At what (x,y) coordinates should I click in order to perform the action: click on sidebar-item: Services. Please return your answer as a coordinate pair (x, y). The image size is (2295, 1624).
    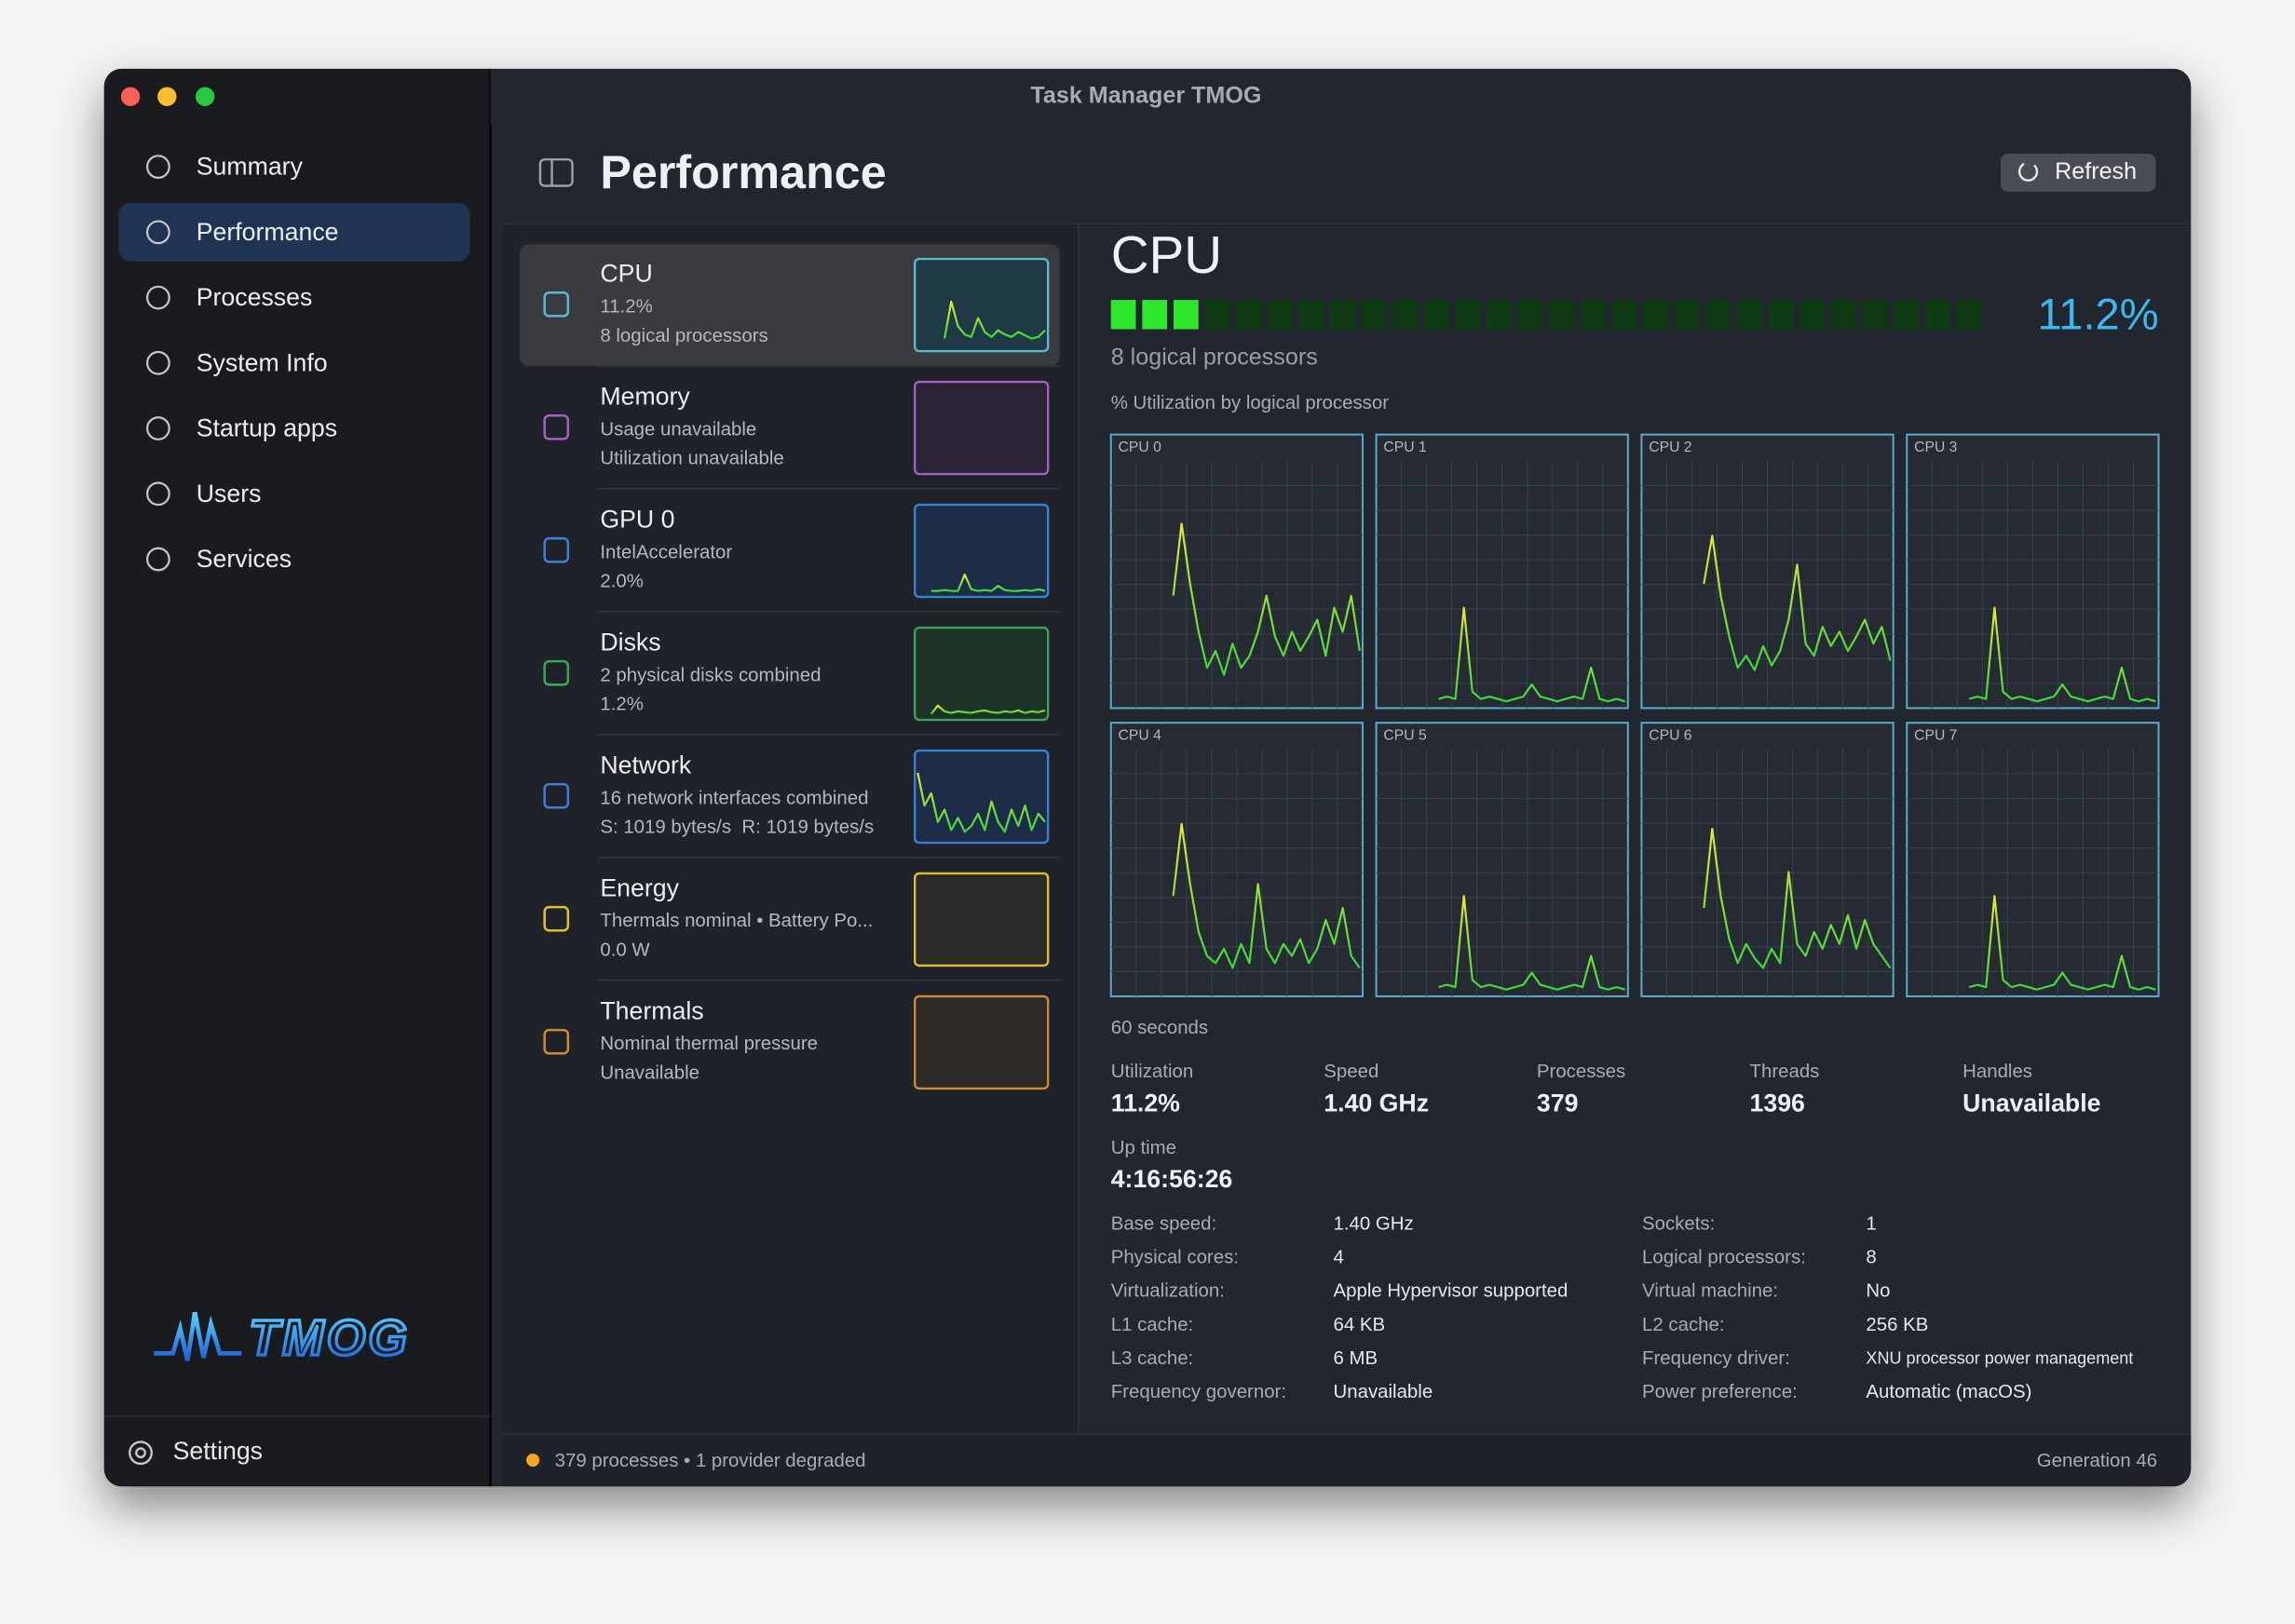
    Looking at the image, I should click on (219, 559).